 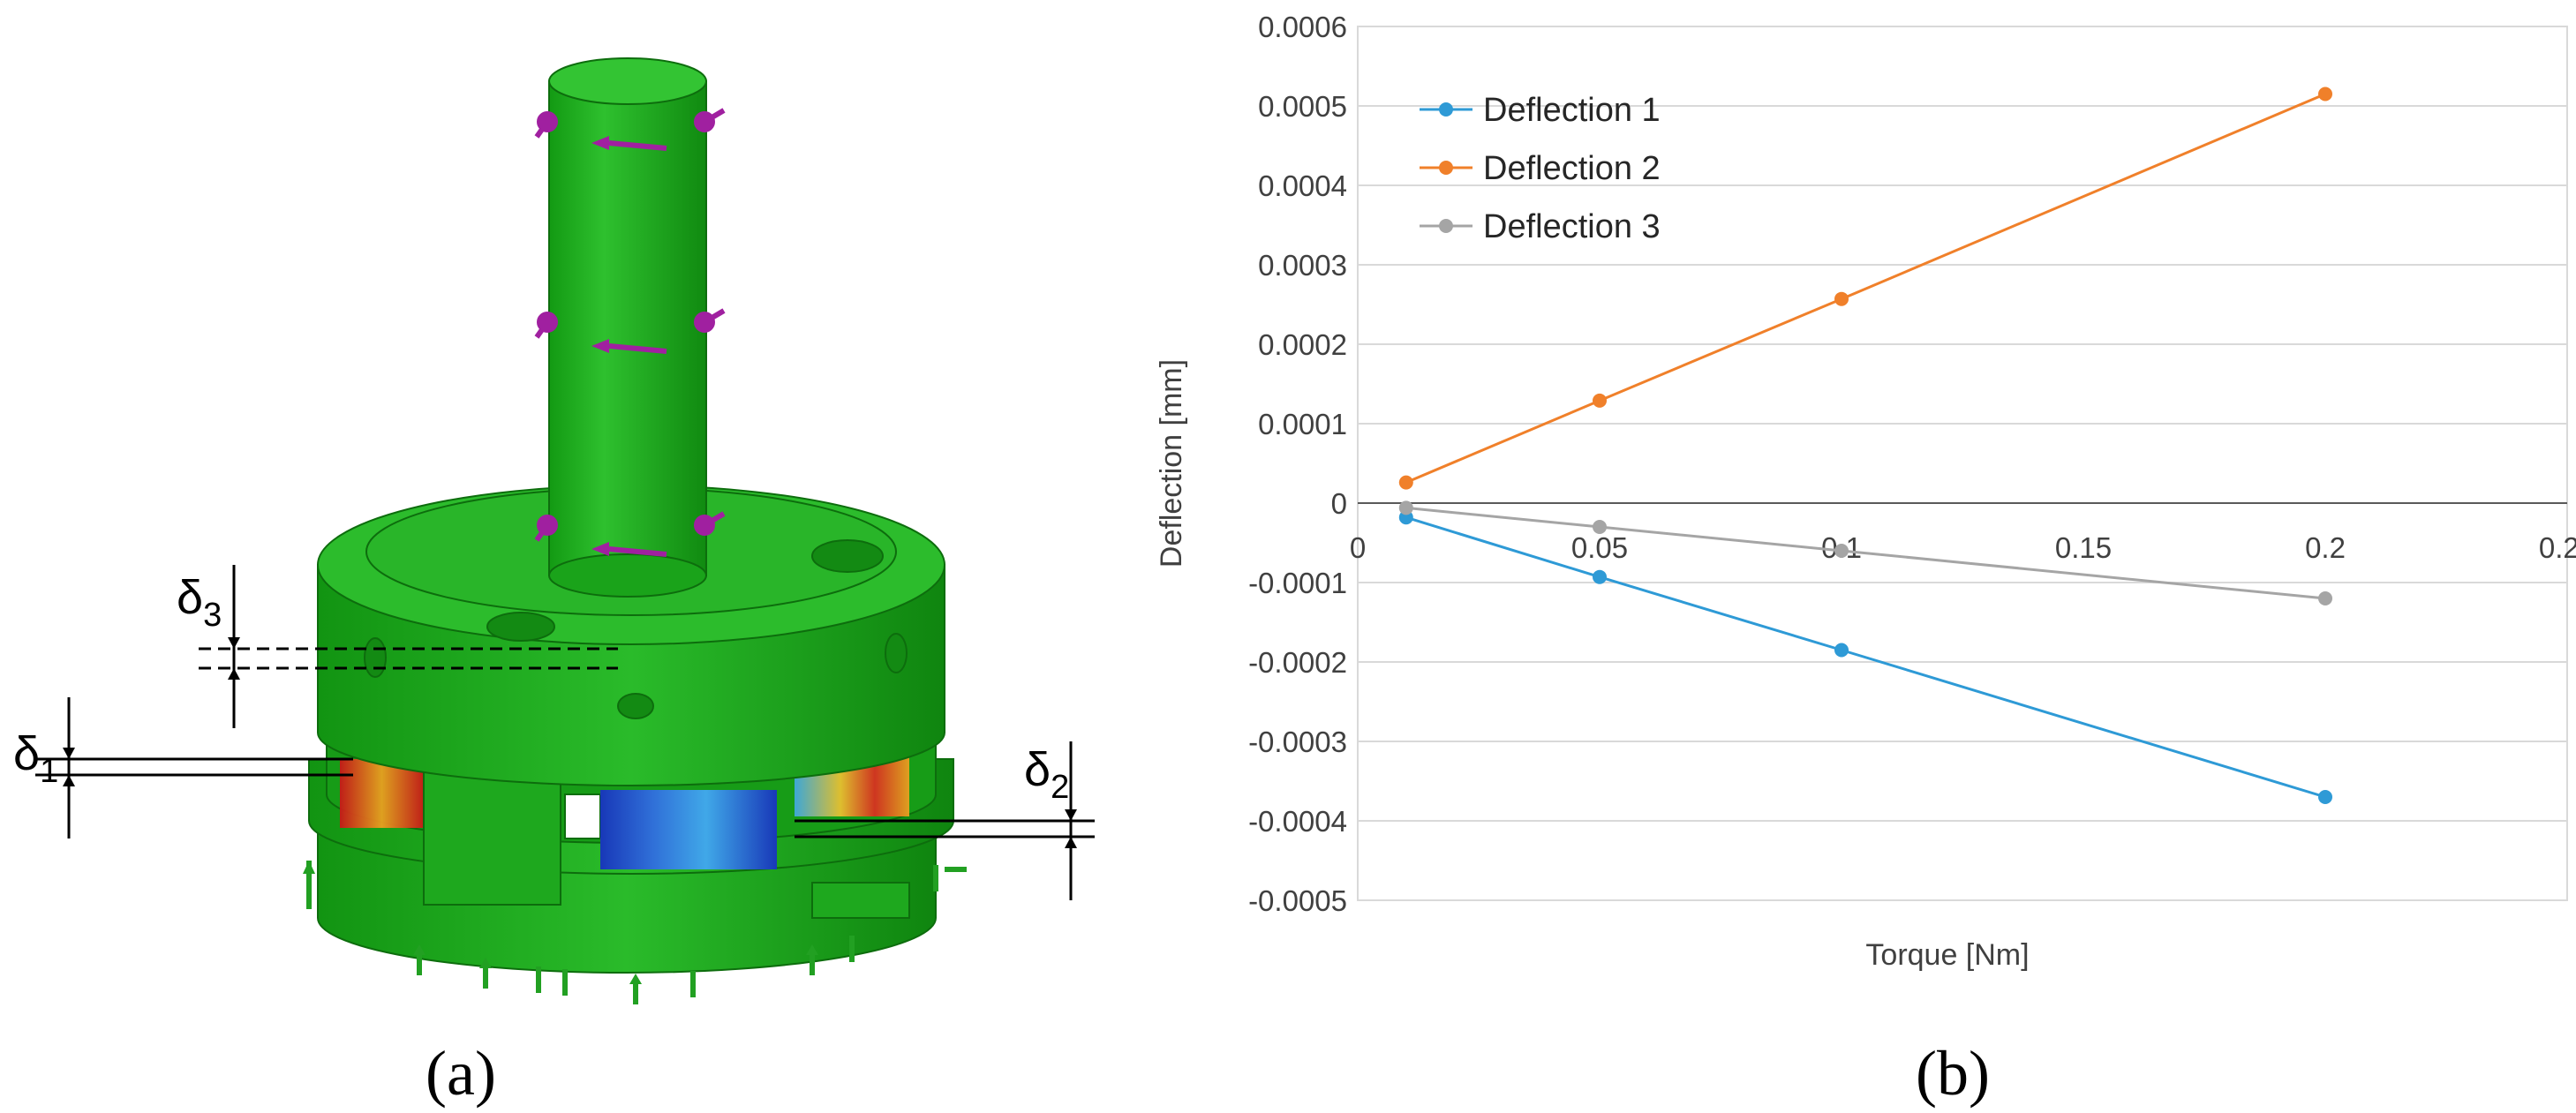 What do you see at coordinates (1303, 185) in the screenshot?
I see `y-tick-label: 0.0004` at bounding box center [1303, 185].